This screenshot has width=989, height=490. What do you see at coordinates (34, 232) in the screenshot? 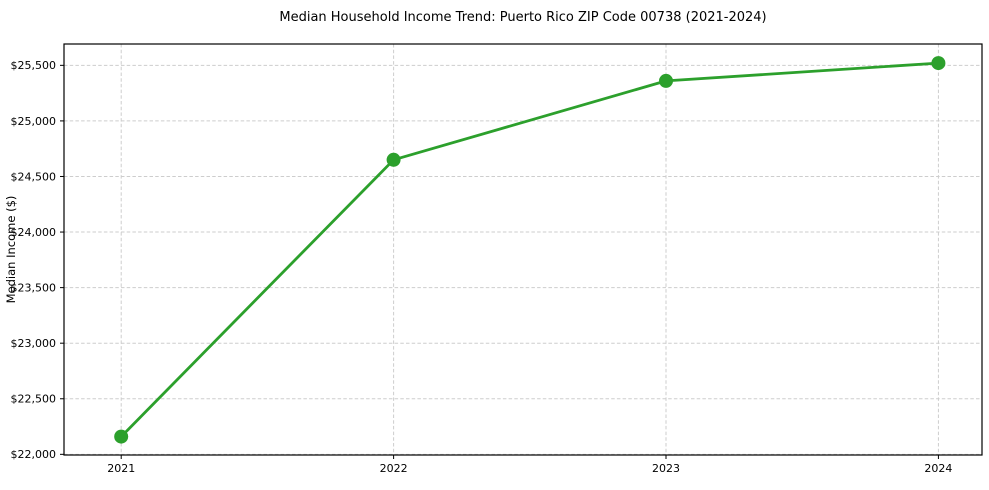
I see `y-tick-label: $24,000` at bounding box center [34, 232].